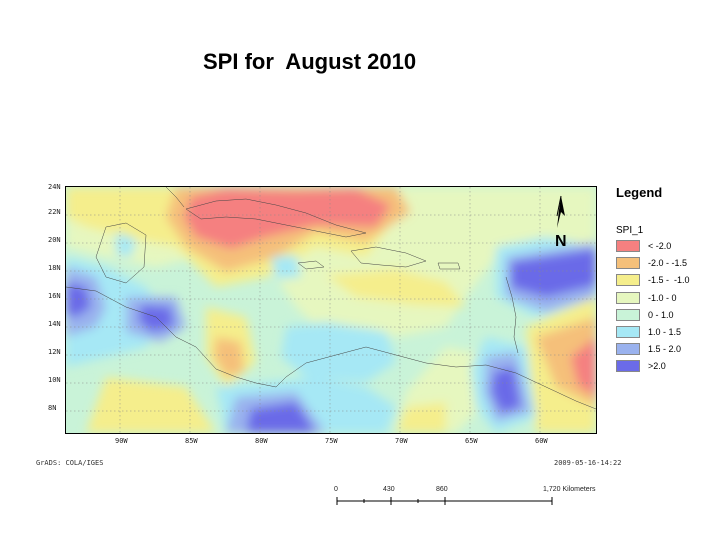 The image size is (705, 544). Describe the element at coordinates (54, 212) in the screenshot. I see `lat-label: 22N` at that location.